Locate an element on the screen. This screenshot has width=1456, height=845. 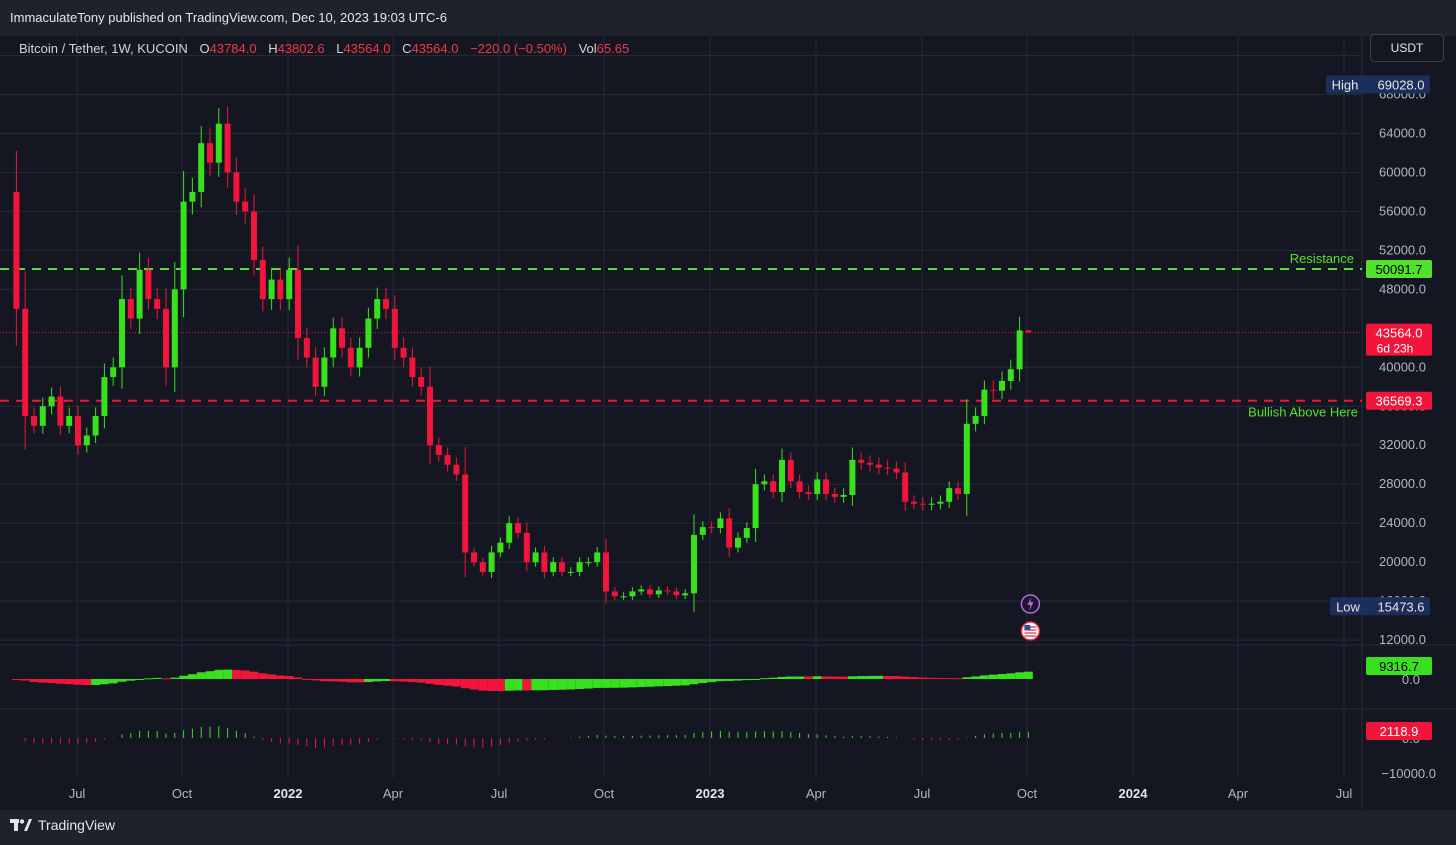
x-tick-label: Jul is located at coordinates (499, 793).